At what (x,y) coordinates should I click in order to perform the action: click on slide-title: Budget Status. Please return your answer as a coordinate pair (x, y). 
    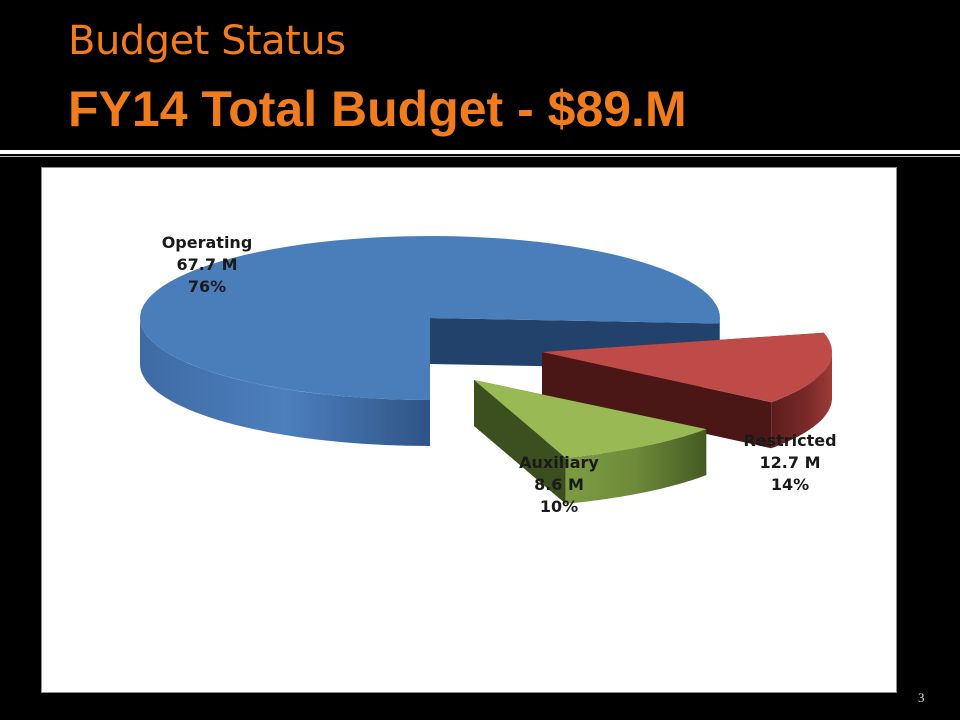
    Looking at the image, I should click on (207, 41).